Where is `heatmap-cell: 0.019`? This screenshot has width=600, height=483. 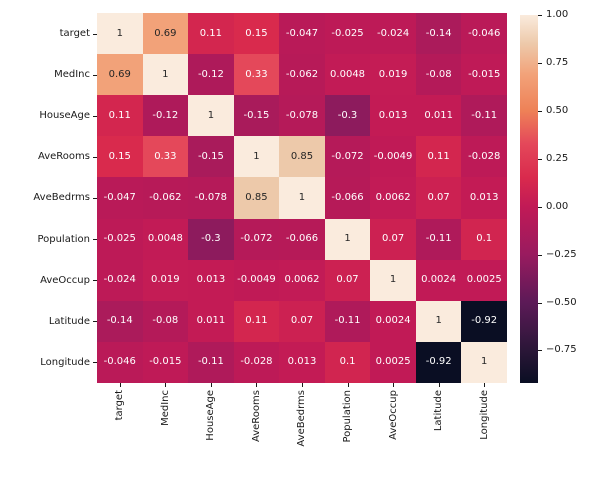
heatmap-cell: 0.019 is located at coordinates (393, 75).